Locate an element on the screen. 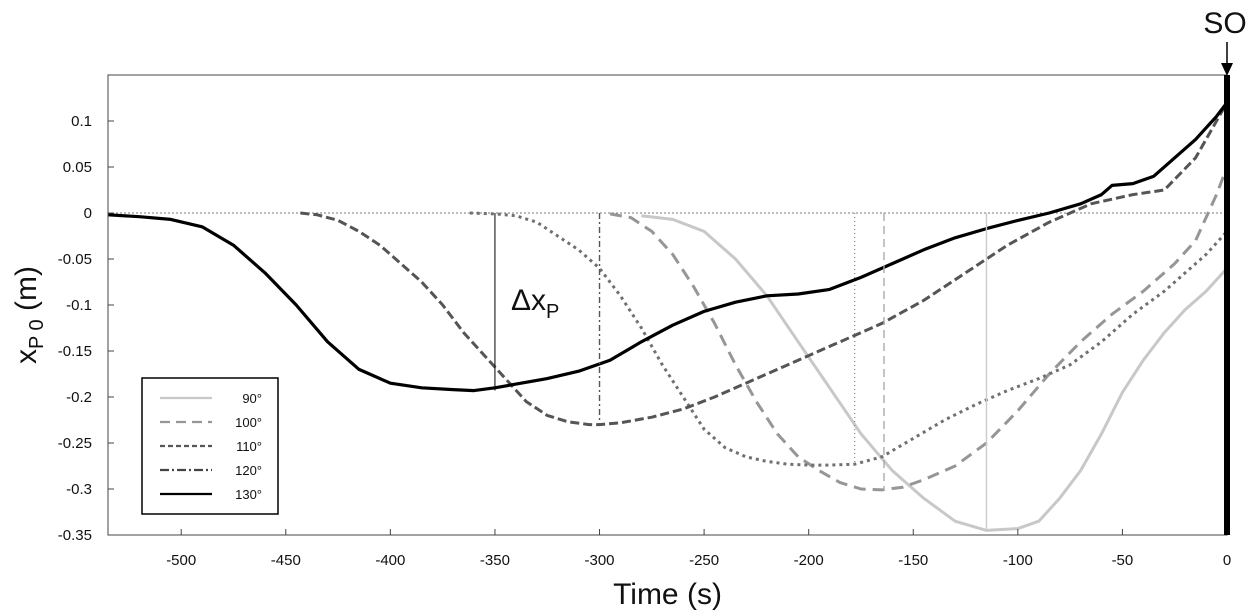  legend: 90° 100° 110° 120° 130° is located at coordinates (210, 446).